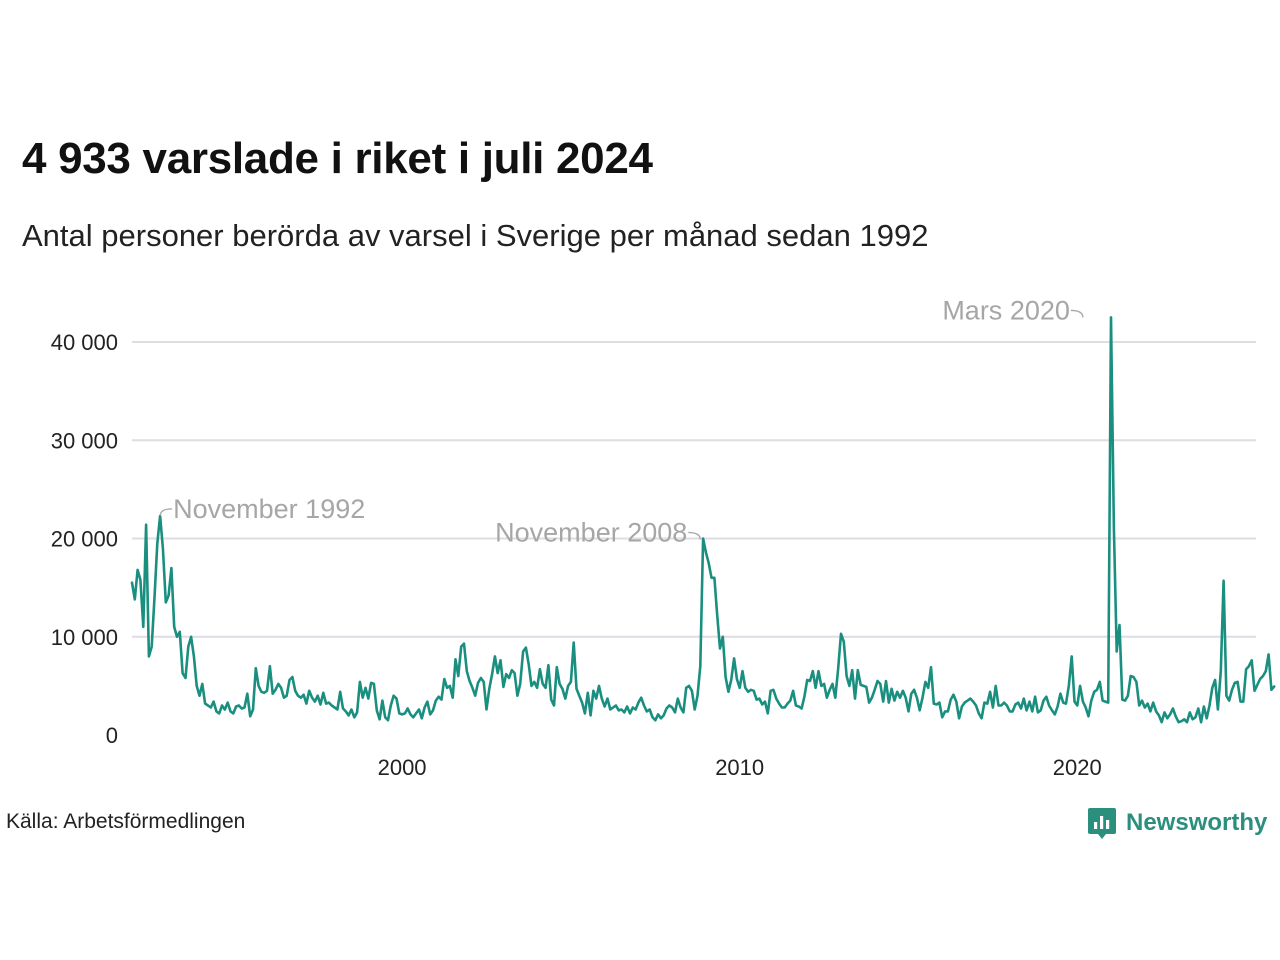  Describe the element at coordinates (402, 767) in the screenshot. I see `x-tick-label: 2000` at that location.